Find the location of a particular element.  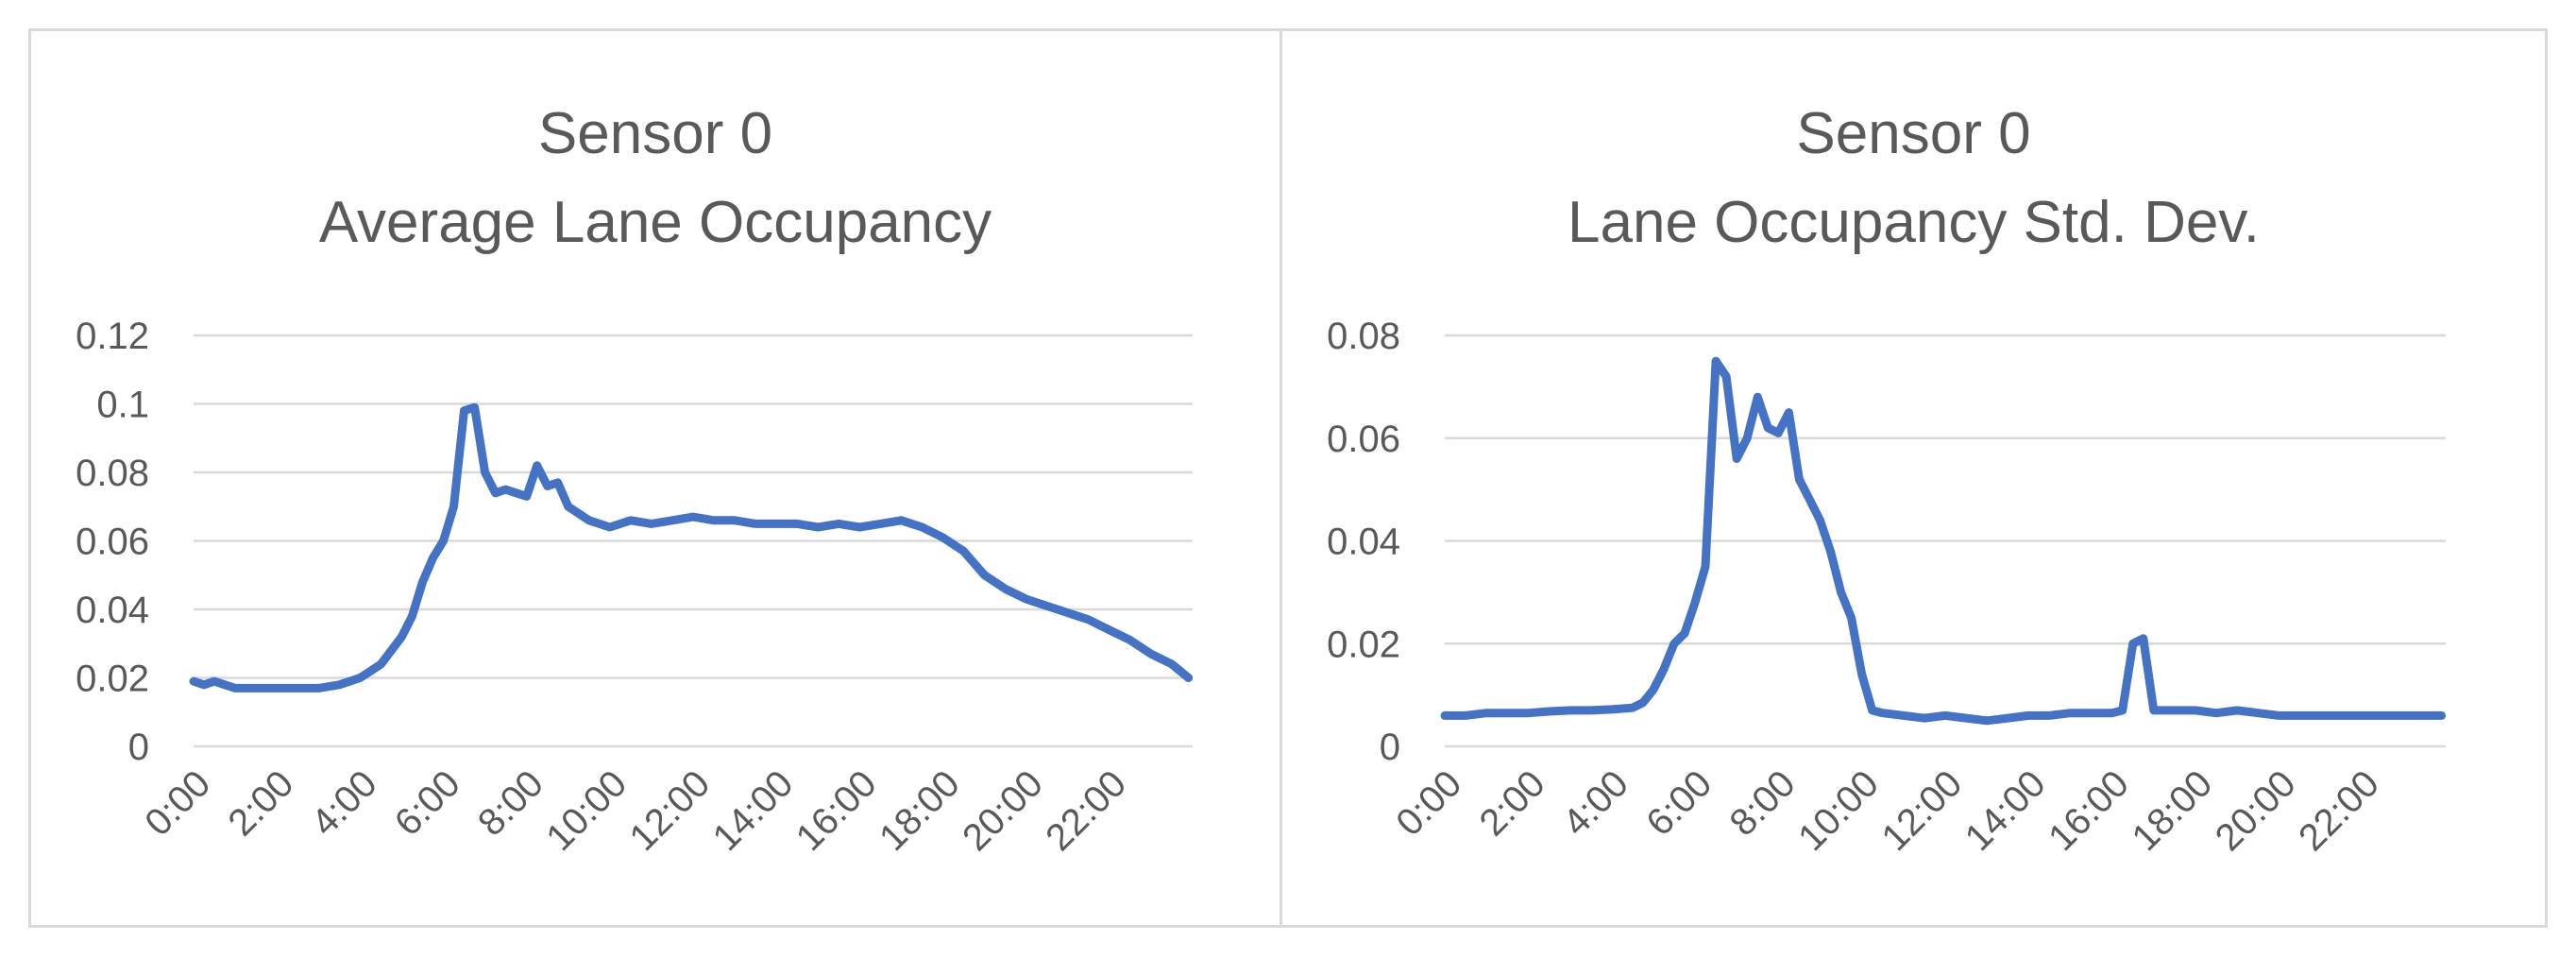

chart-title: Sensor 0 Average Lane Occupancy is located at coordinates (655, 178).